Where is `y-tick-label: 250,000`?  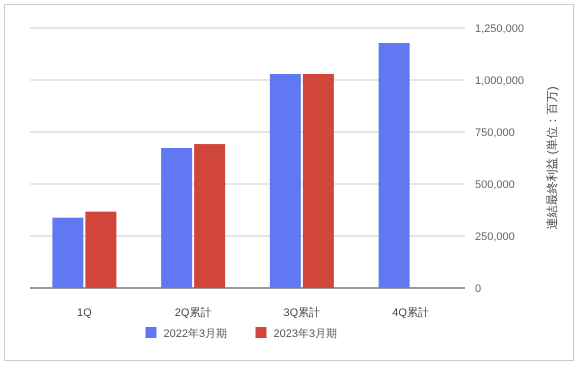
y-tick-label: 250,000 is located at coordinates (495, 237).